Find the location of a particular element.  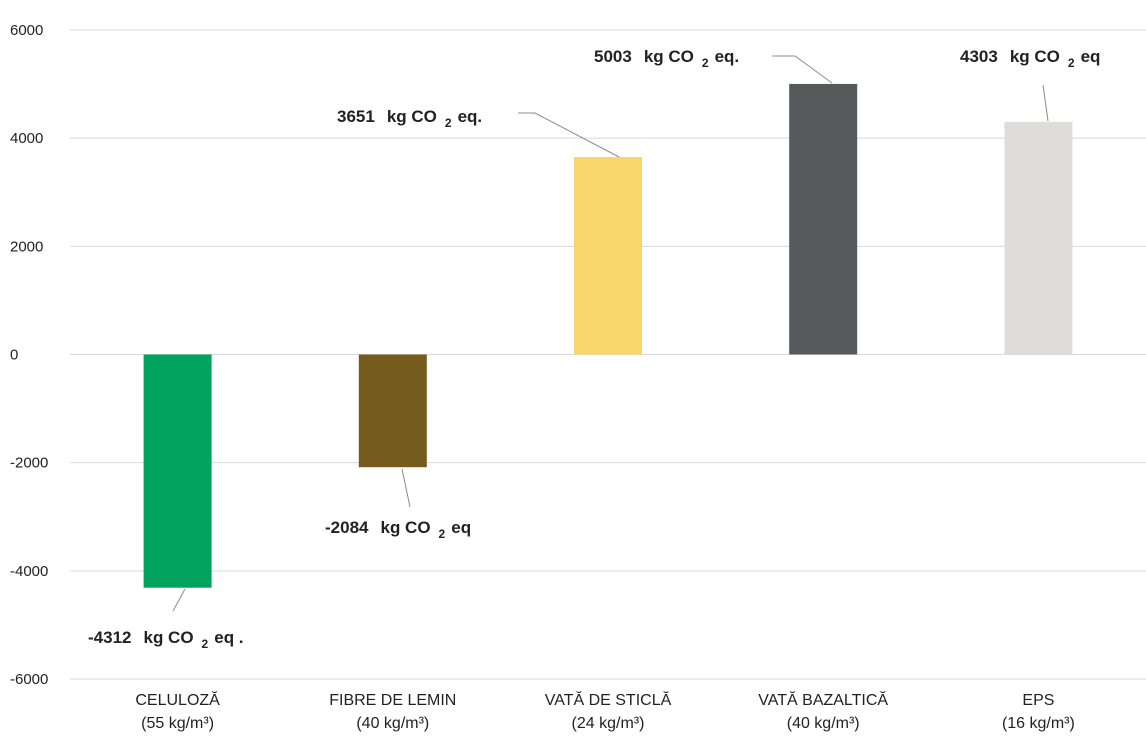

category-density: (16 kg/m³) is located at coordinates (1038, 723).